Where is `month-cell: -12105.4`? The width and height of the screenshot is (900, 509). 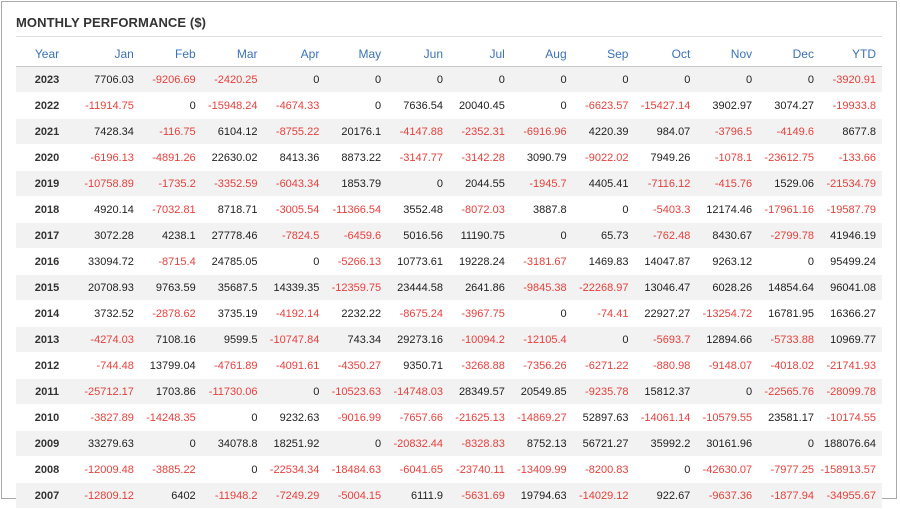 month-cell: -12105.4 is located at coordinates (541, 339).